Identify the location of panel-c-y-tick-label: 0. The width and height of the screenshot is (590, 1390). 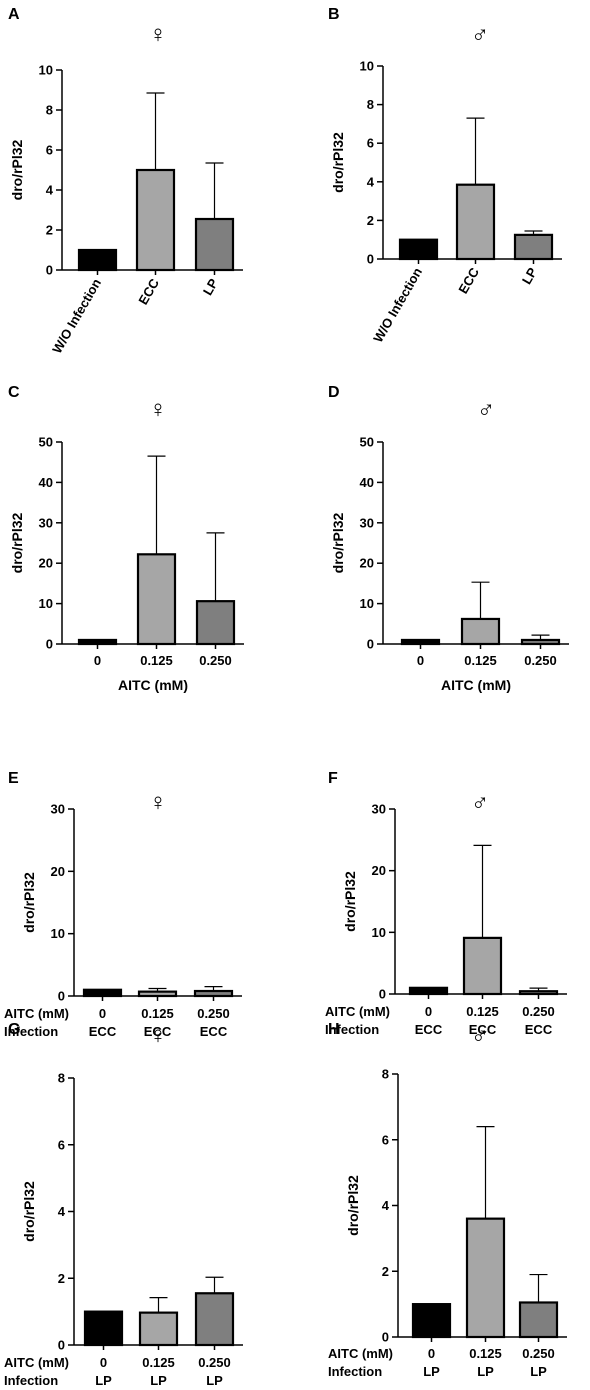
(49, 644).